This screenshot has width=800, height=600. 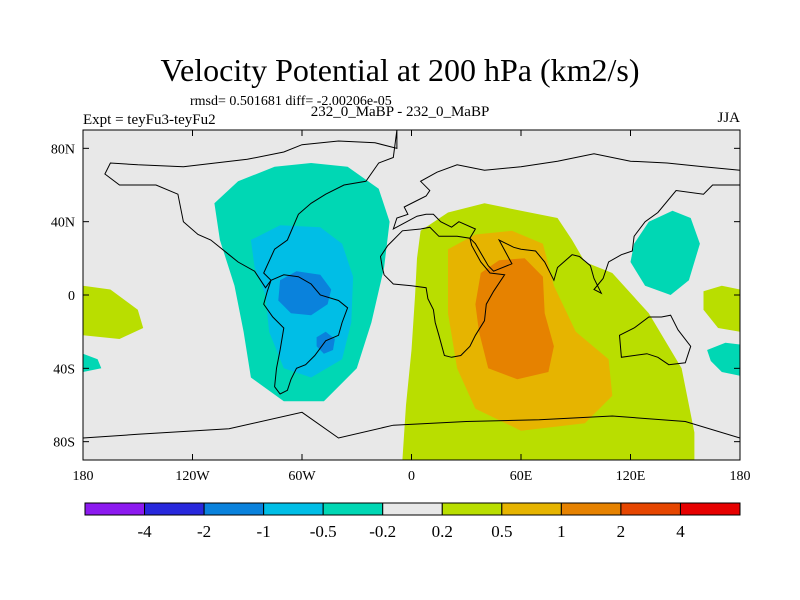 What do you see at coordinates (561, 531) in the screenshot?
I see `colorbar-label: 1` at bounding box center [561, 531].